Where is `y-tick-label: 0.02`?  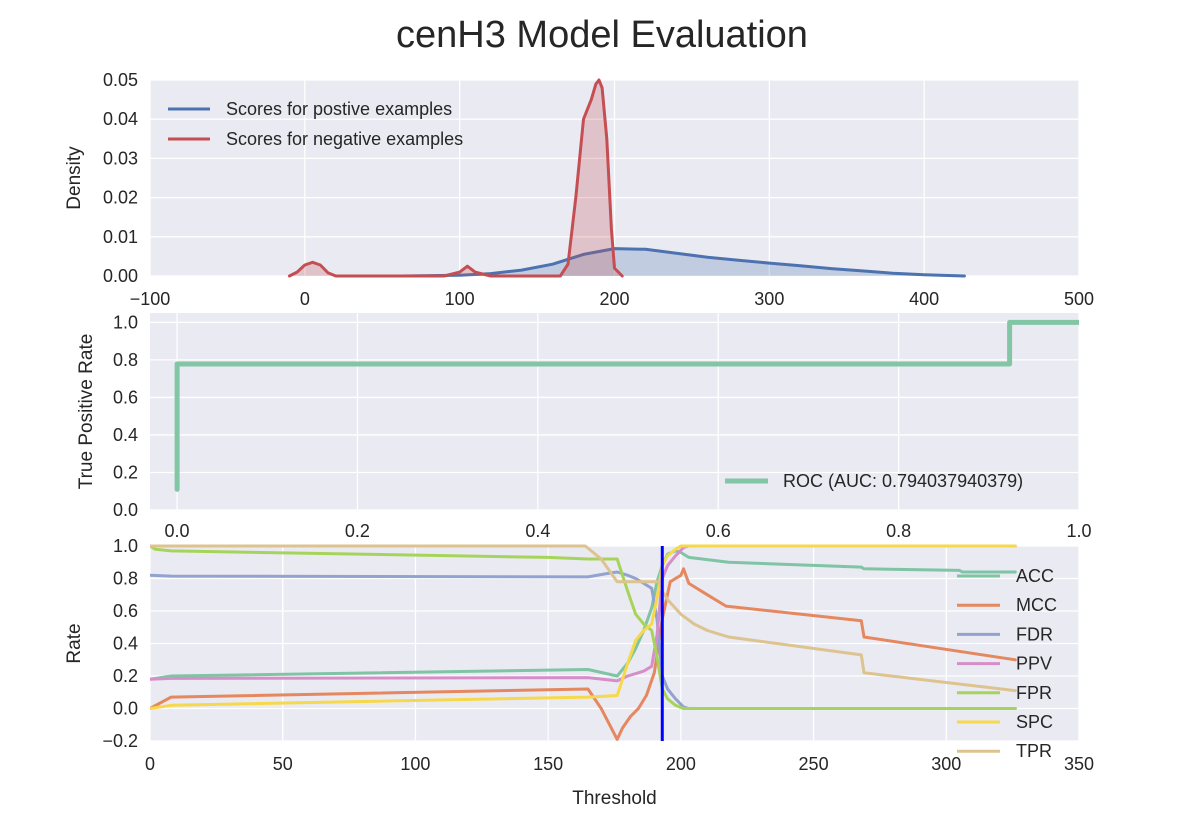 y-tick-label: 0.02 is located at coordinates (120, 198).